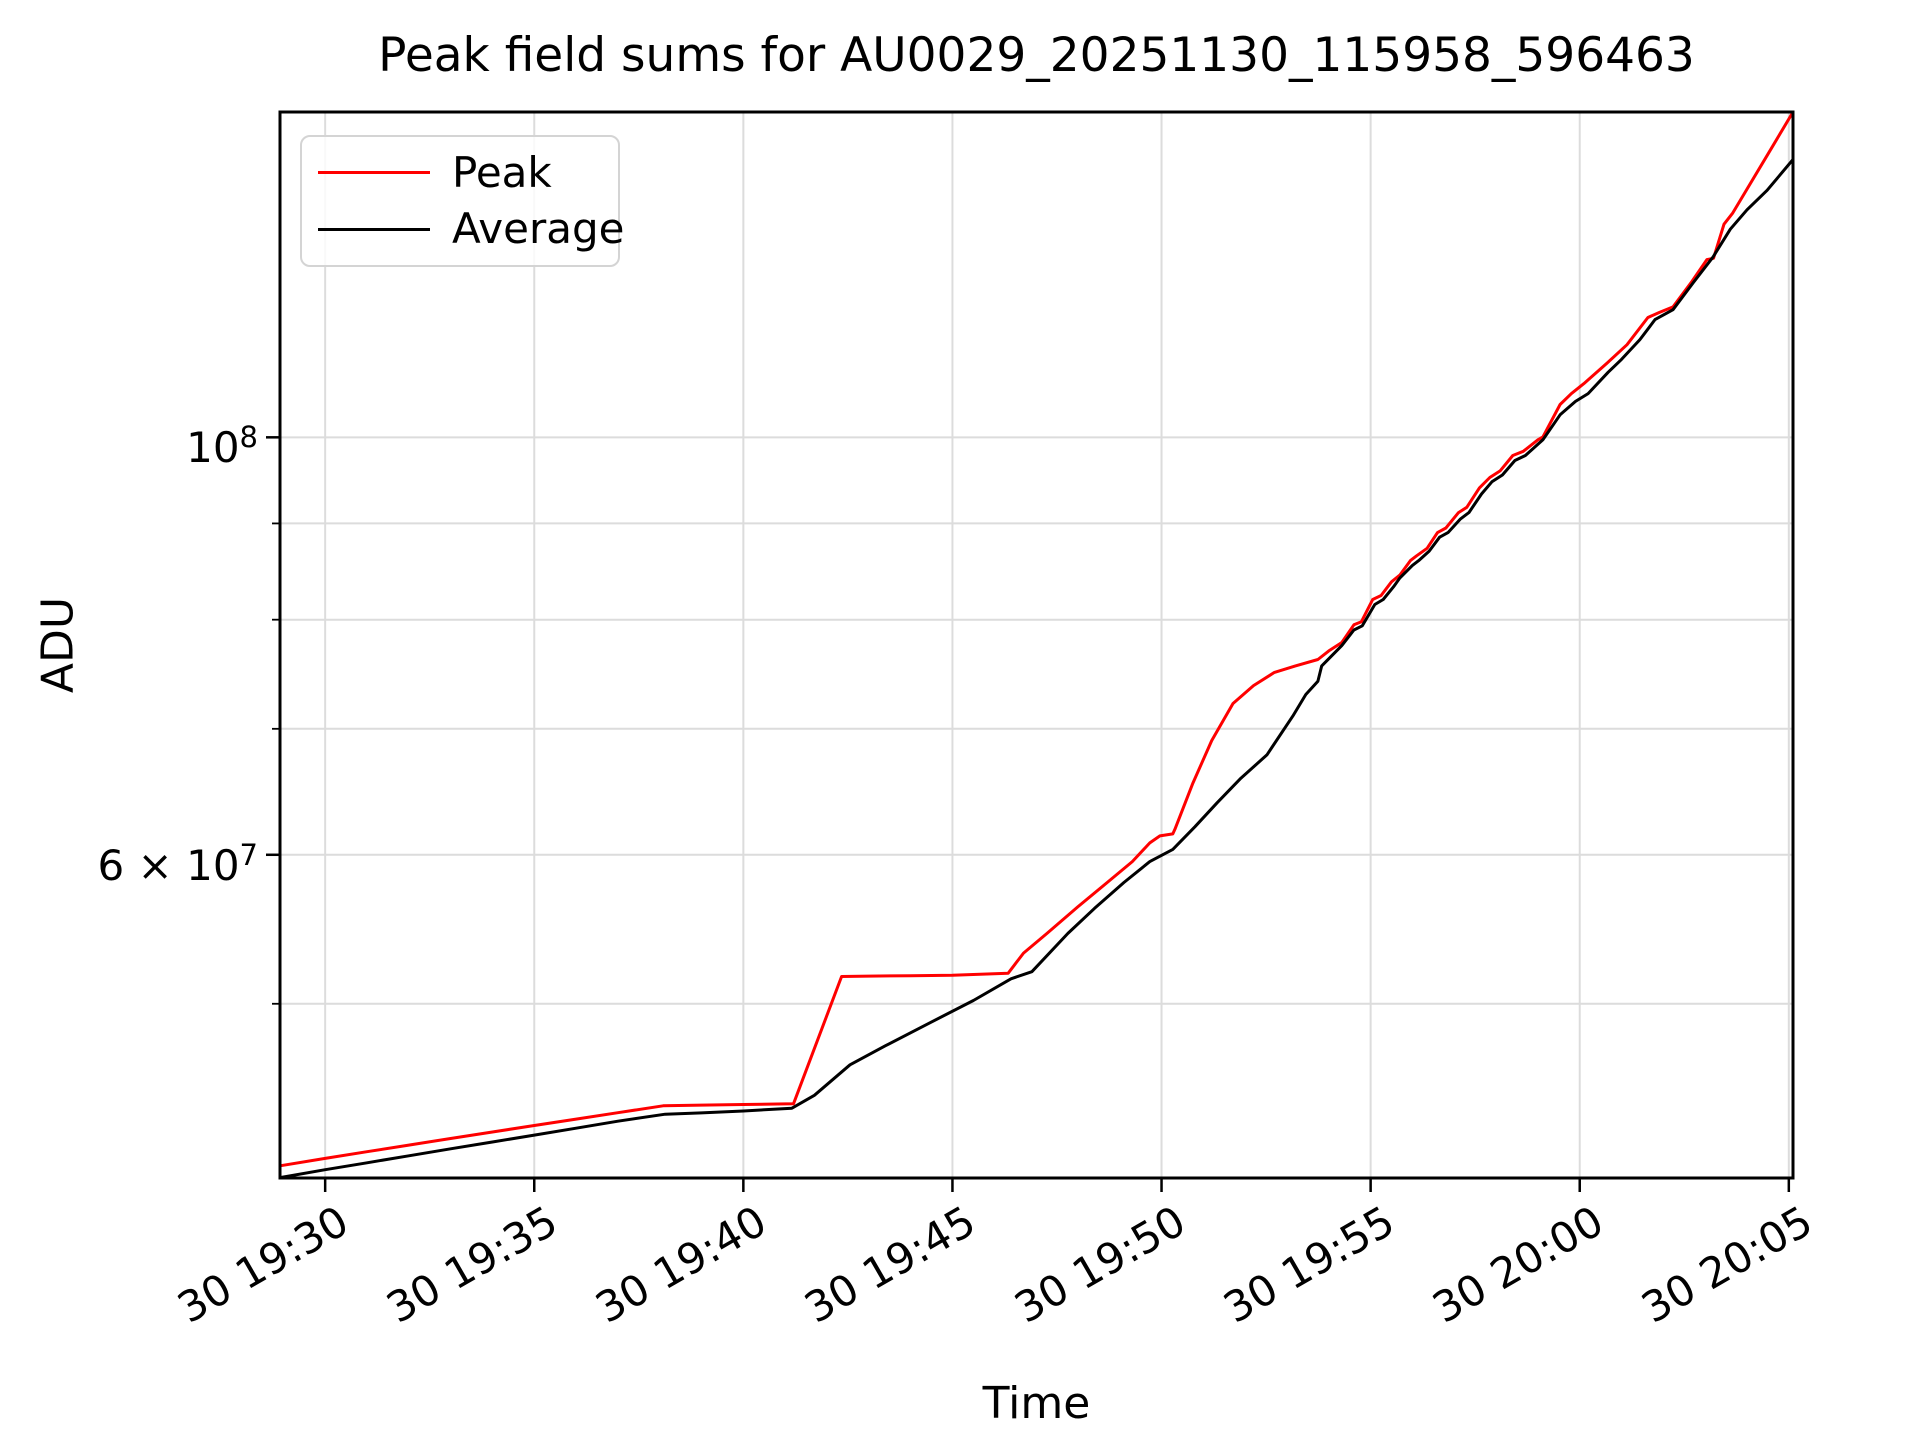 This screenshot has width=1920, height=1440. I want to click on legend-item-average: Average, so click(463, 229).